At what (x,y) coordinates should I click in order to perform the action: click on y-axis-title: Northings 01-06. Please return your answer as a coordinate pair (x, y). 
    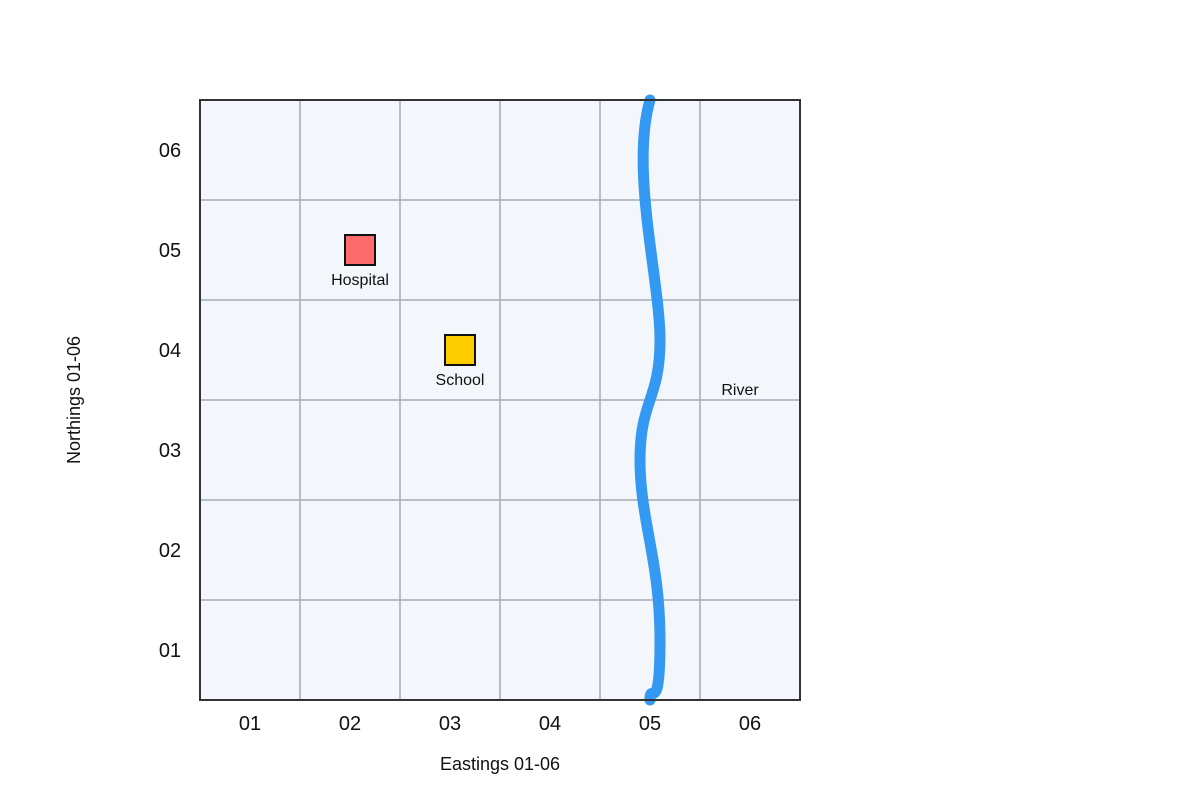
    Looking at the image, I should click on (74, 400).